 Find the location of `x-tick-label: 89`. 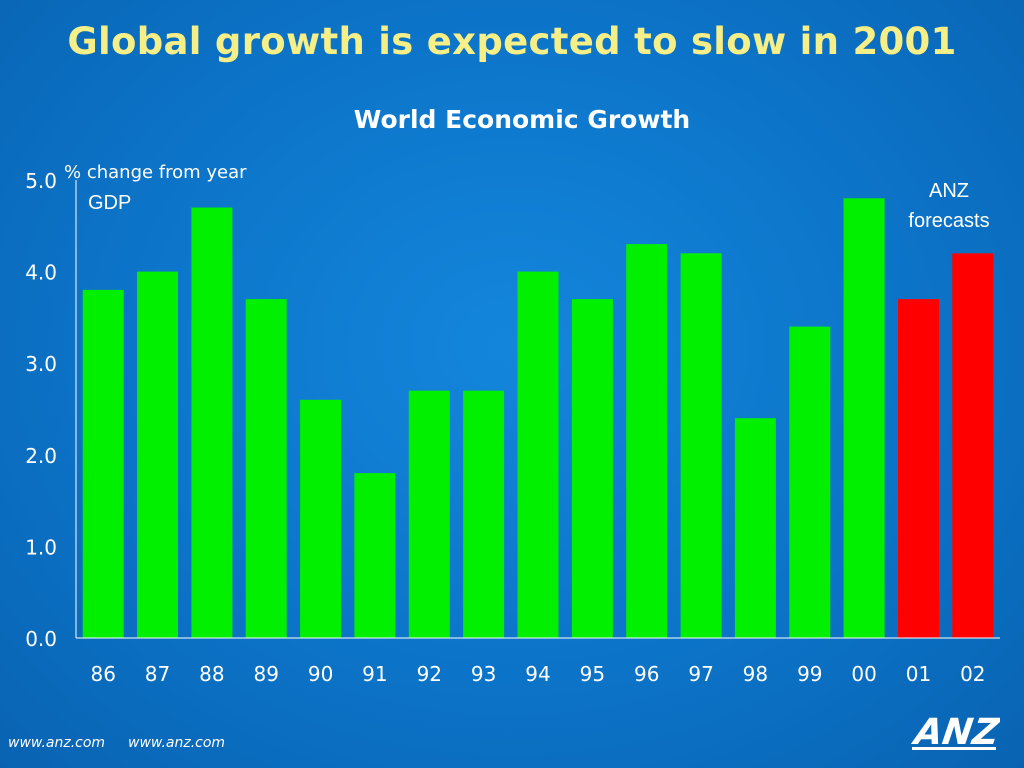

x-tick-label: 89 is located at coordinates (265, 674).